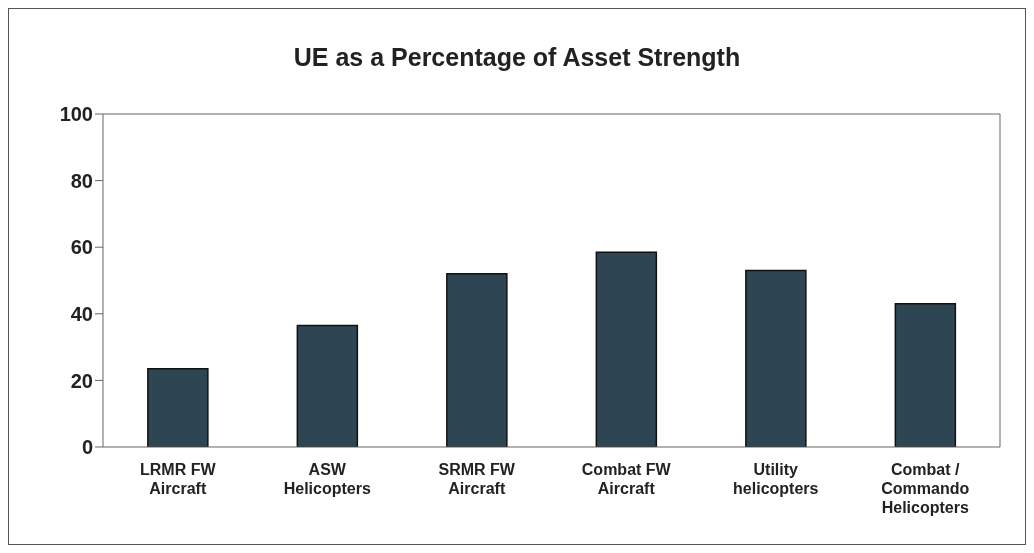 The image size is (1034, 553). What do you see at coordinates (81, 180) in the screenshot?
I see `y-tick-label: 80` at bounding box center [81, 180].